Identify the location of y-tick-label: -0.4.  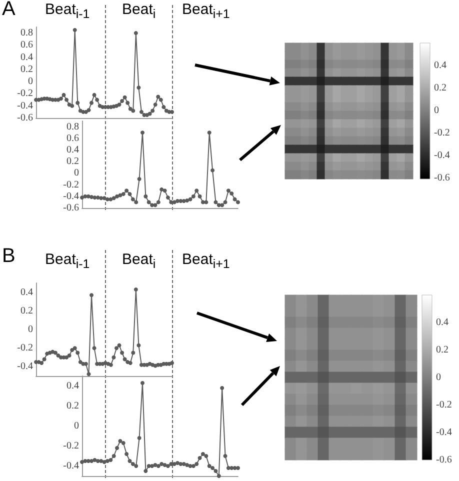
(71, 196).